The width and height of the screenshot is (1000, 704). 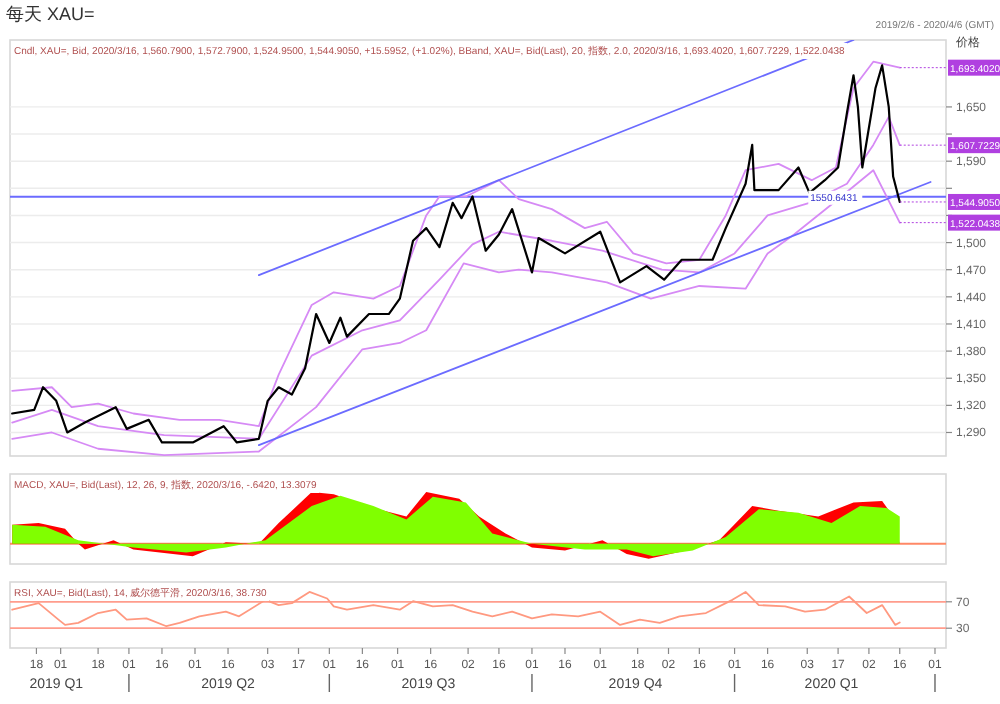 What do you see at coordinates (50, 14) in the screenshot?
I see `chart-title: 每天 XAU=` at bounding box center [50, 14].